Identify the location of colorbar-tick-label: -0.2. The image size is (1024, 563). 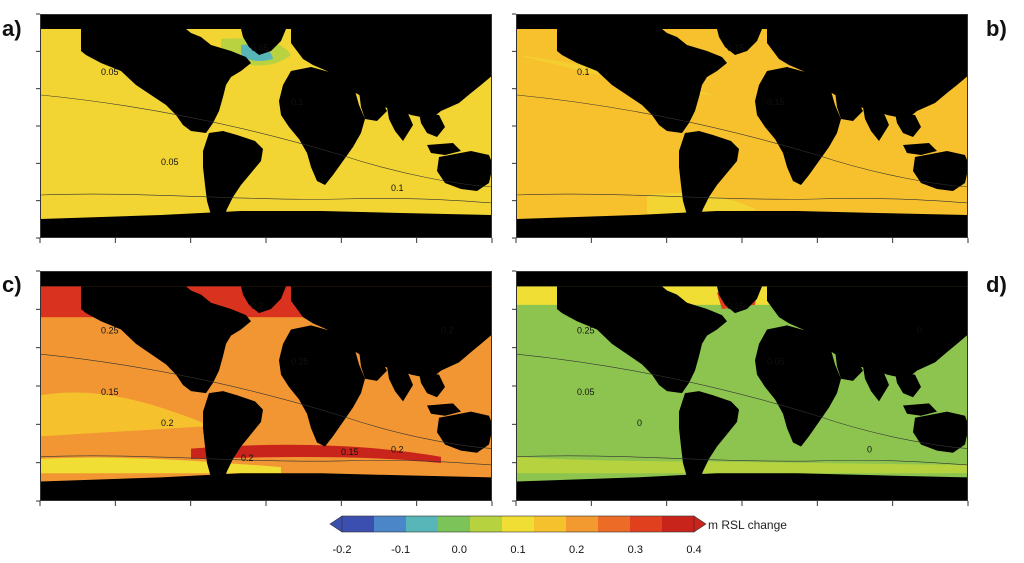
(342, 550).